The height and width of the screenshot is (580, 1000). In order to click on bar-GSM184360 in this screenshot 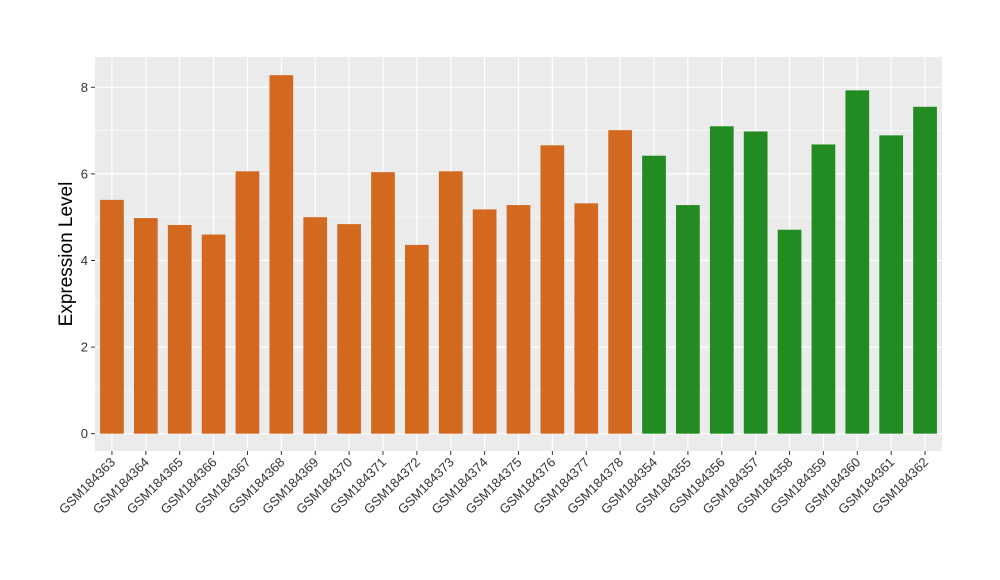, I will do `click(857, 262)`.